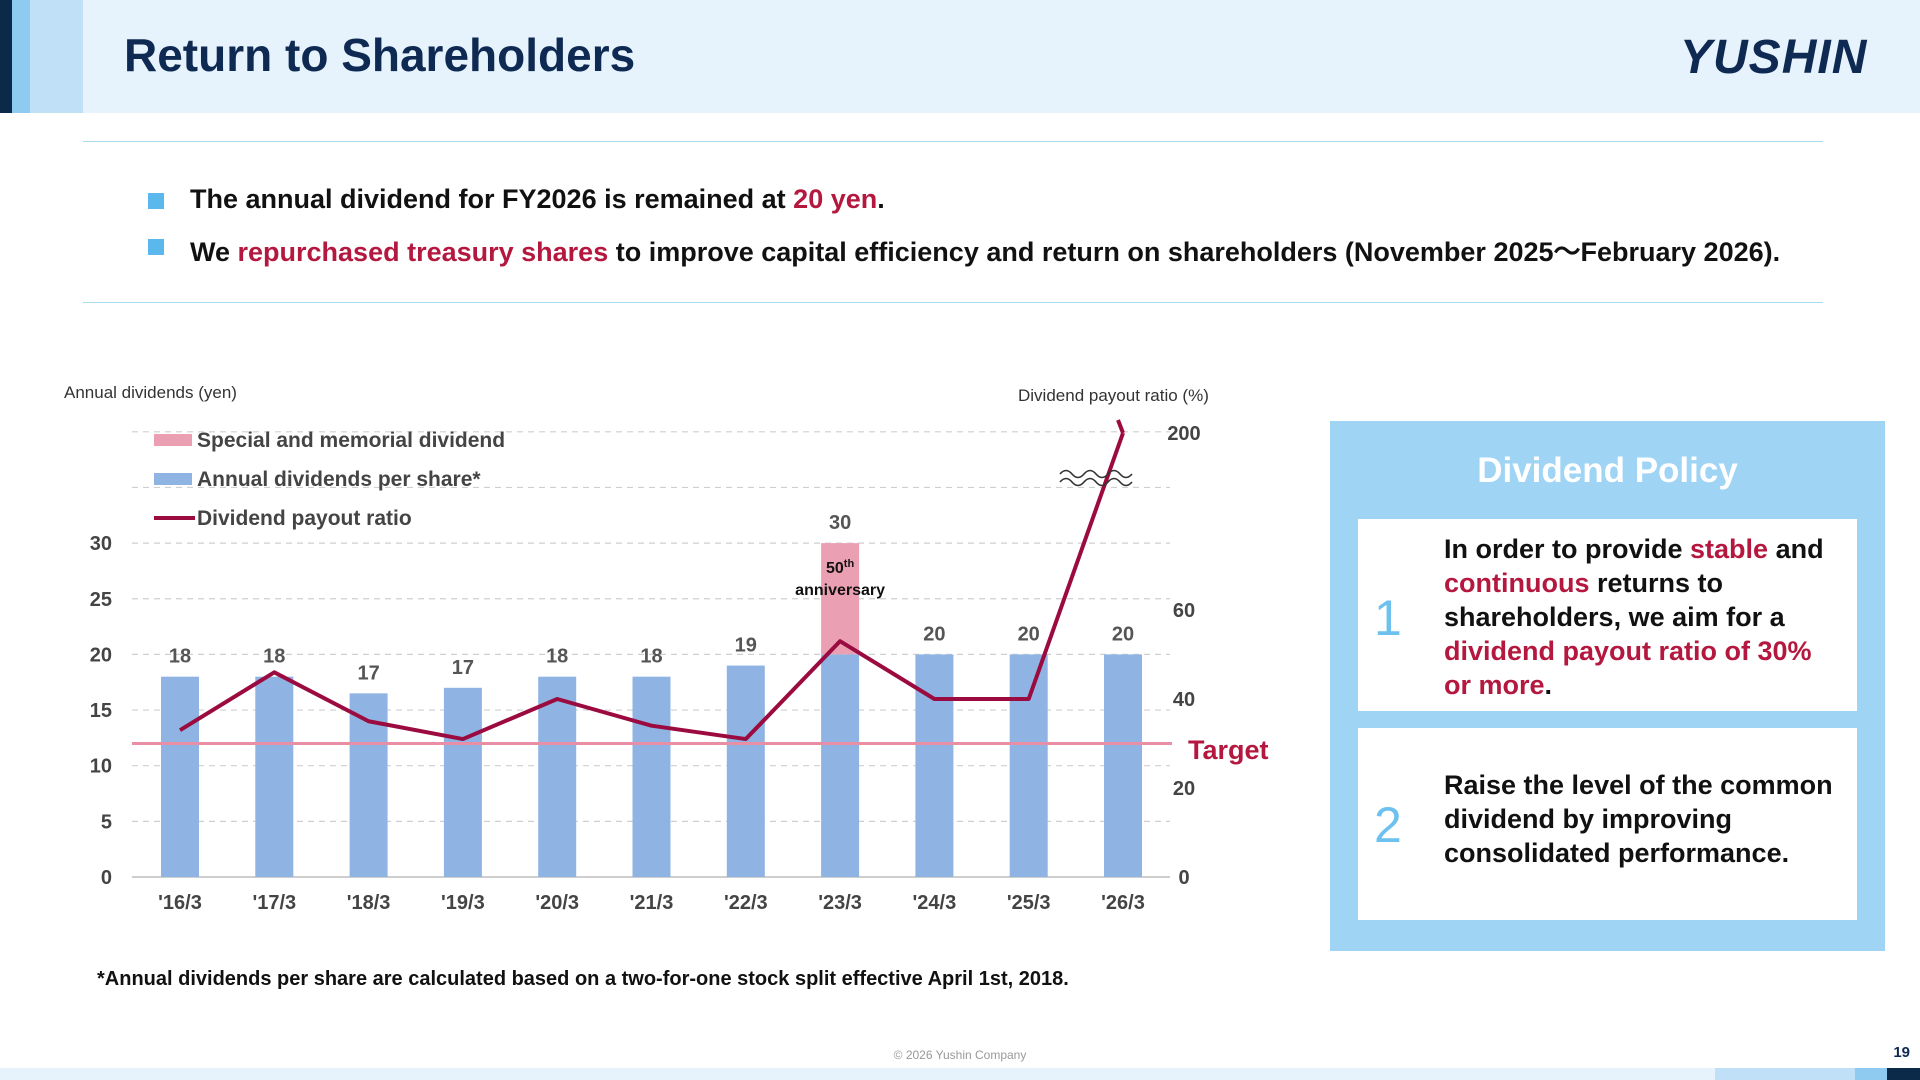 The image size is (1920, 1080). I want to click on x-tick-label: '19/3, so click(463, 903).